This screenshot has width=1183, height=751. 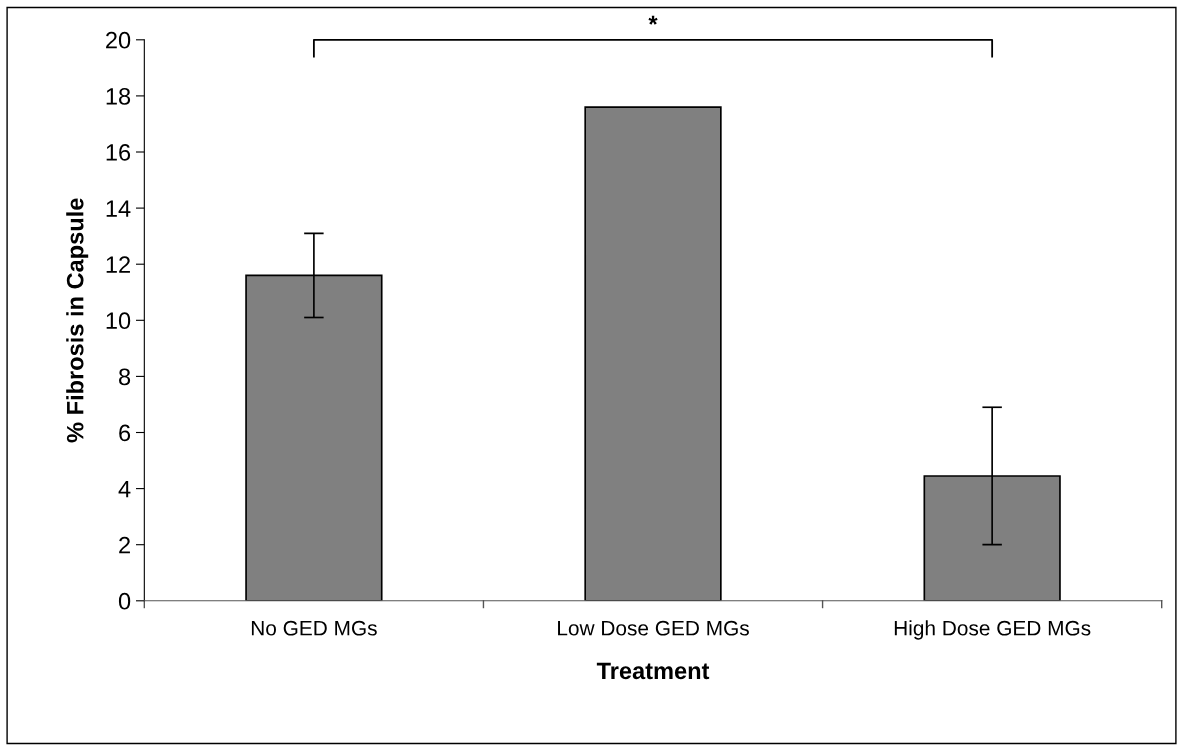 I want to click on y-tick-label: 2, so click(x=124, y=545).